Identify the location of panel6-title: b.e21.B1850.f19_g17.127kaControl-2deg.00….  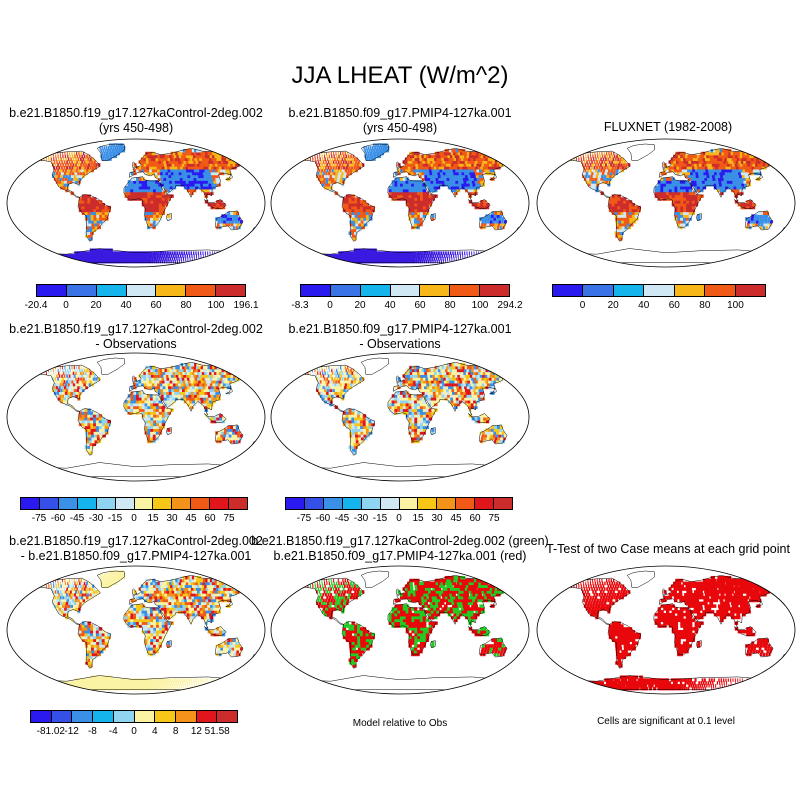
(136, 549).